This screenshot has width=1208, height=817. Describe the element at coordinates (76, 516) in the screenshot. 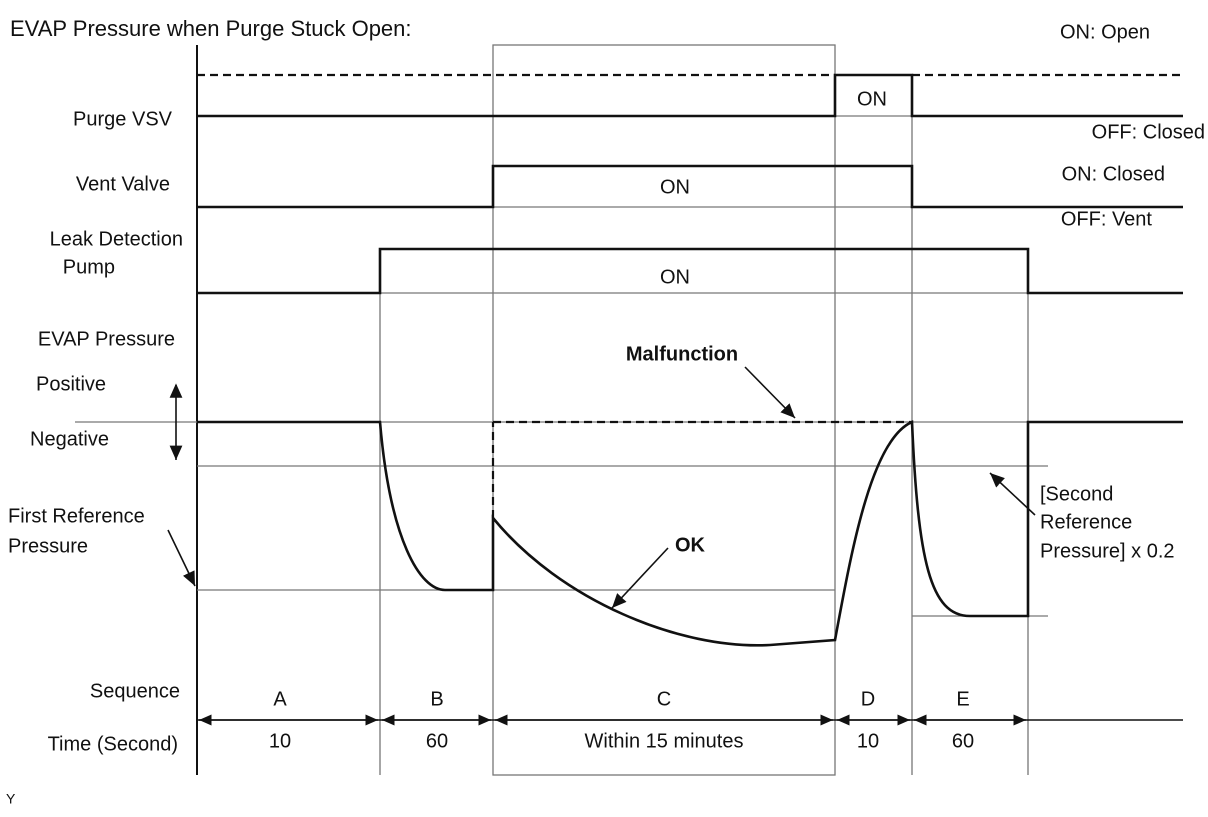

I see `annotation: First Reference` at that location.